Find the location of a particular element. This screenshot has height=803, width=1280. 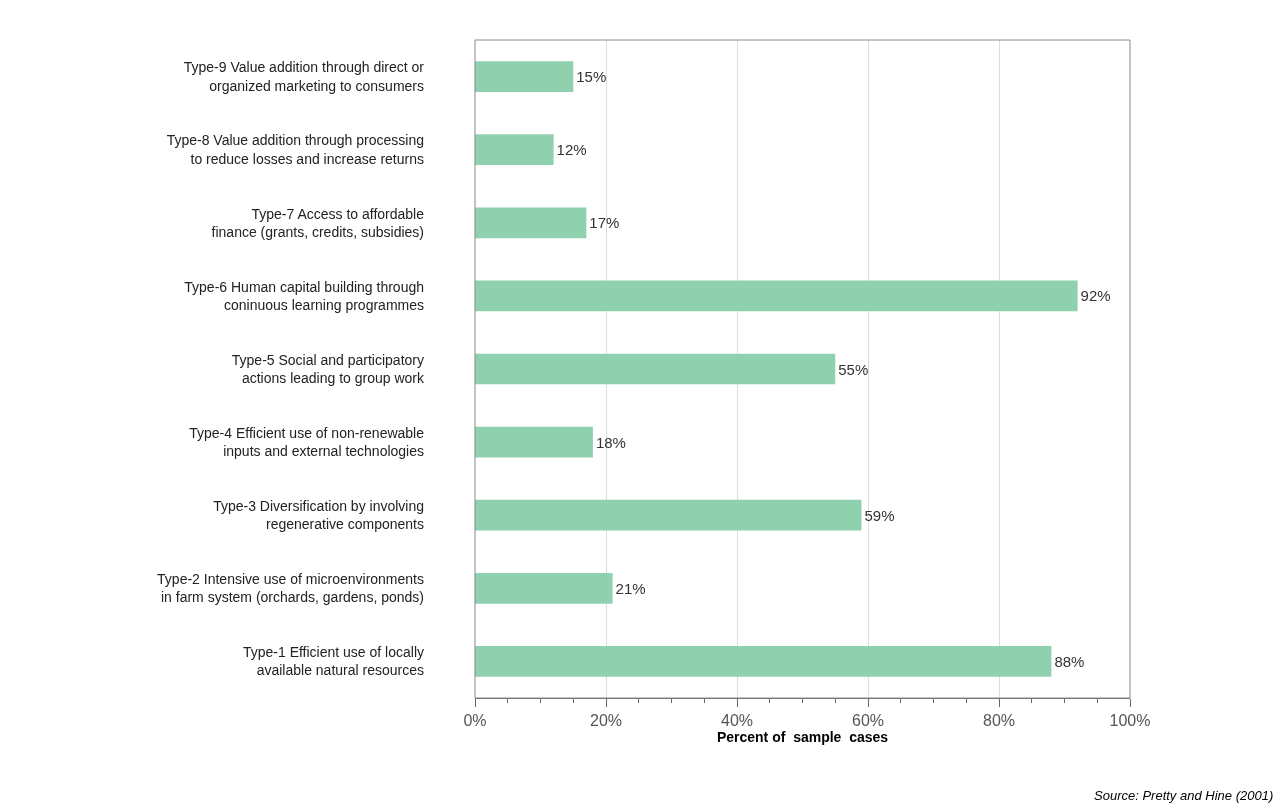

data-label: 55% is located at coordinates (853, 369).